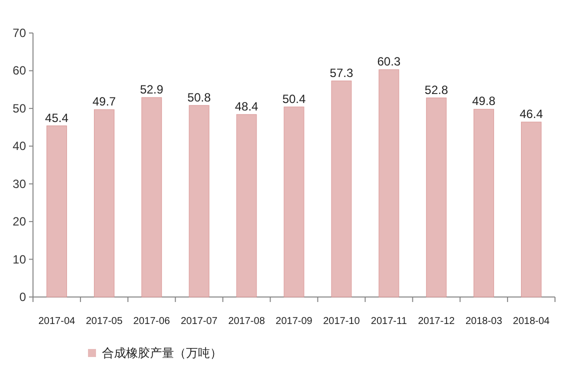 The height and width of the screenshot is (389, 565). I want to click on x-tick-label: 2017-11, so click(389, 321).